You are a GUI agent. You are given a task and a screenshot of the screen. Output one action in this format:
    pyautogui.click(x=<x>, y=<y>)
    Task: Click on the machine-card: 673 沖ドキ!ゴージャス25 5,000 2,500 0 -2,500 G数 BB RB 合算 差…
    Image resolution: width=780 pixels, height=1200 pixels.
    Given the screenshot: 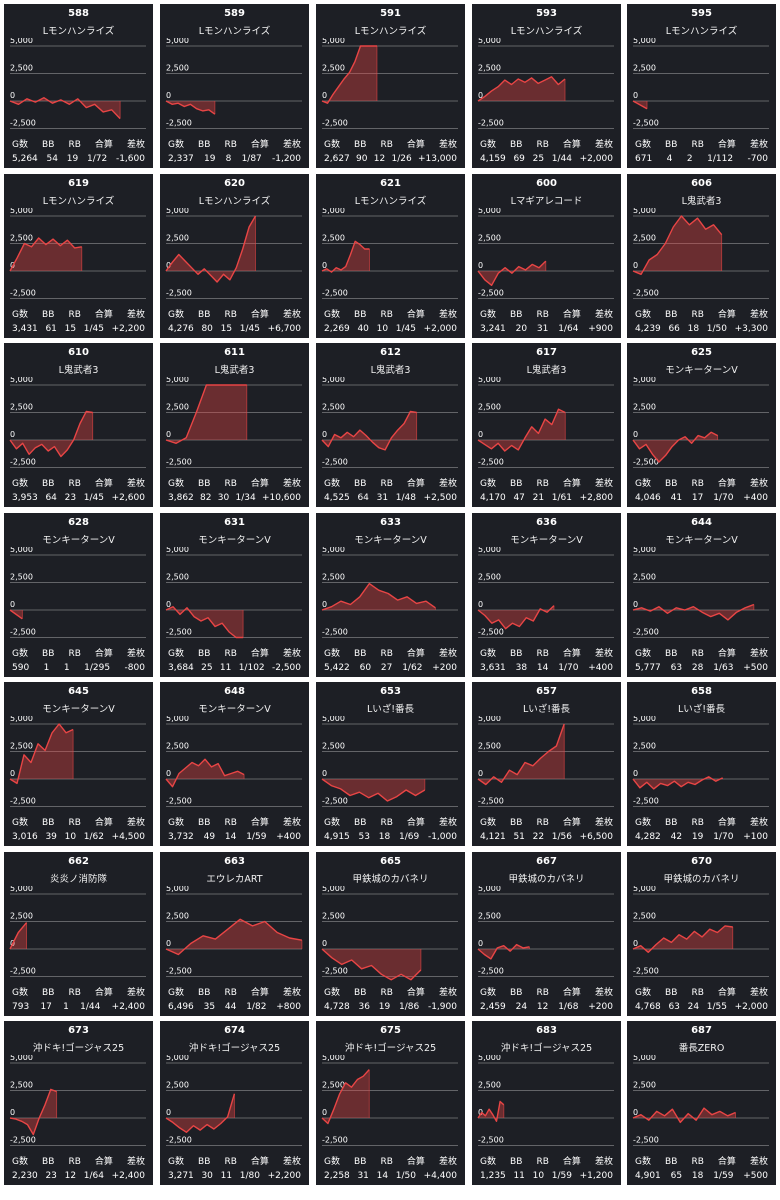 What is the action you would take?
    pyautogui.click(x=78, y=1103)
    